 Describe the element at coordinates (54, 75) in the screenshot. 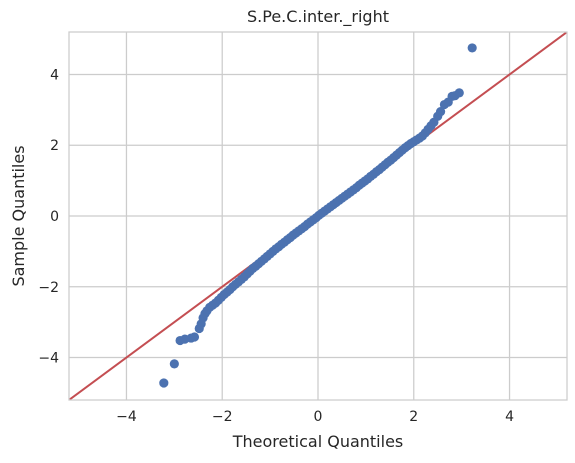

I see `y-tick-label: 4` at that location.